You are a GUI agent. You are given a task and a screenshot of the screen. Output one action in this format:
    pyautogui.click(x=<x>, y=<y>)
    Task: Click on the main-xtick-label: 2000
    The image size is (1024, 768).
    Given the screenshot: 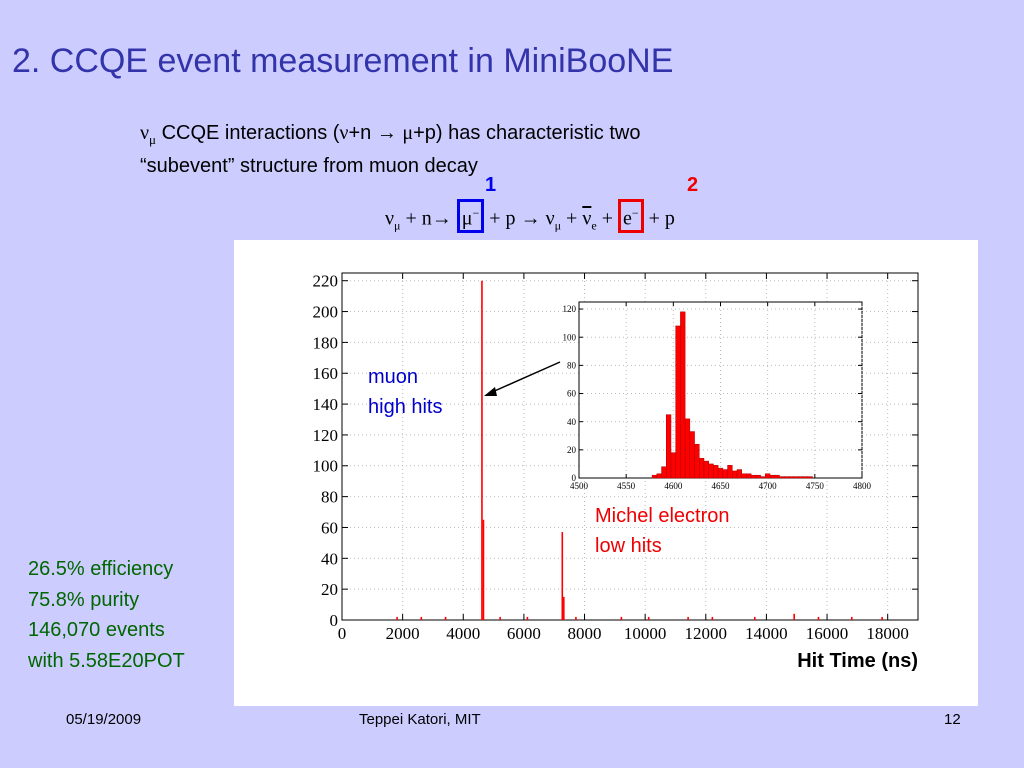 What is the action you would take?
    pyautogui.click(x=403, y=633)
    